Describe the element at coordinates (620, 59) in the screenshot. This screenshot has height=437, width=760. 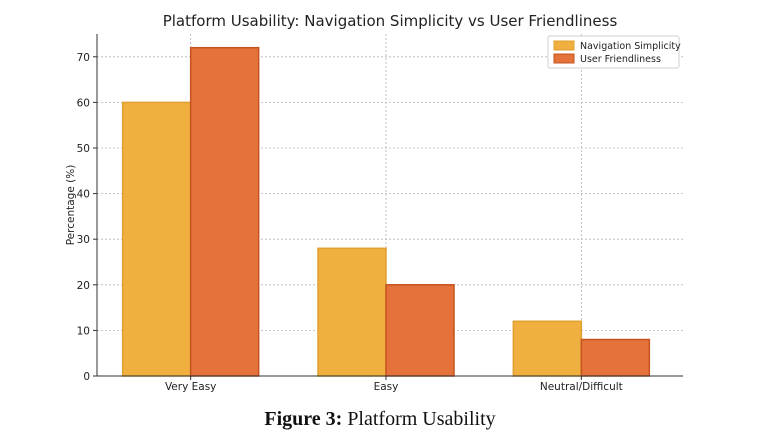
I see `legend-label: User Friendliness` at that location.